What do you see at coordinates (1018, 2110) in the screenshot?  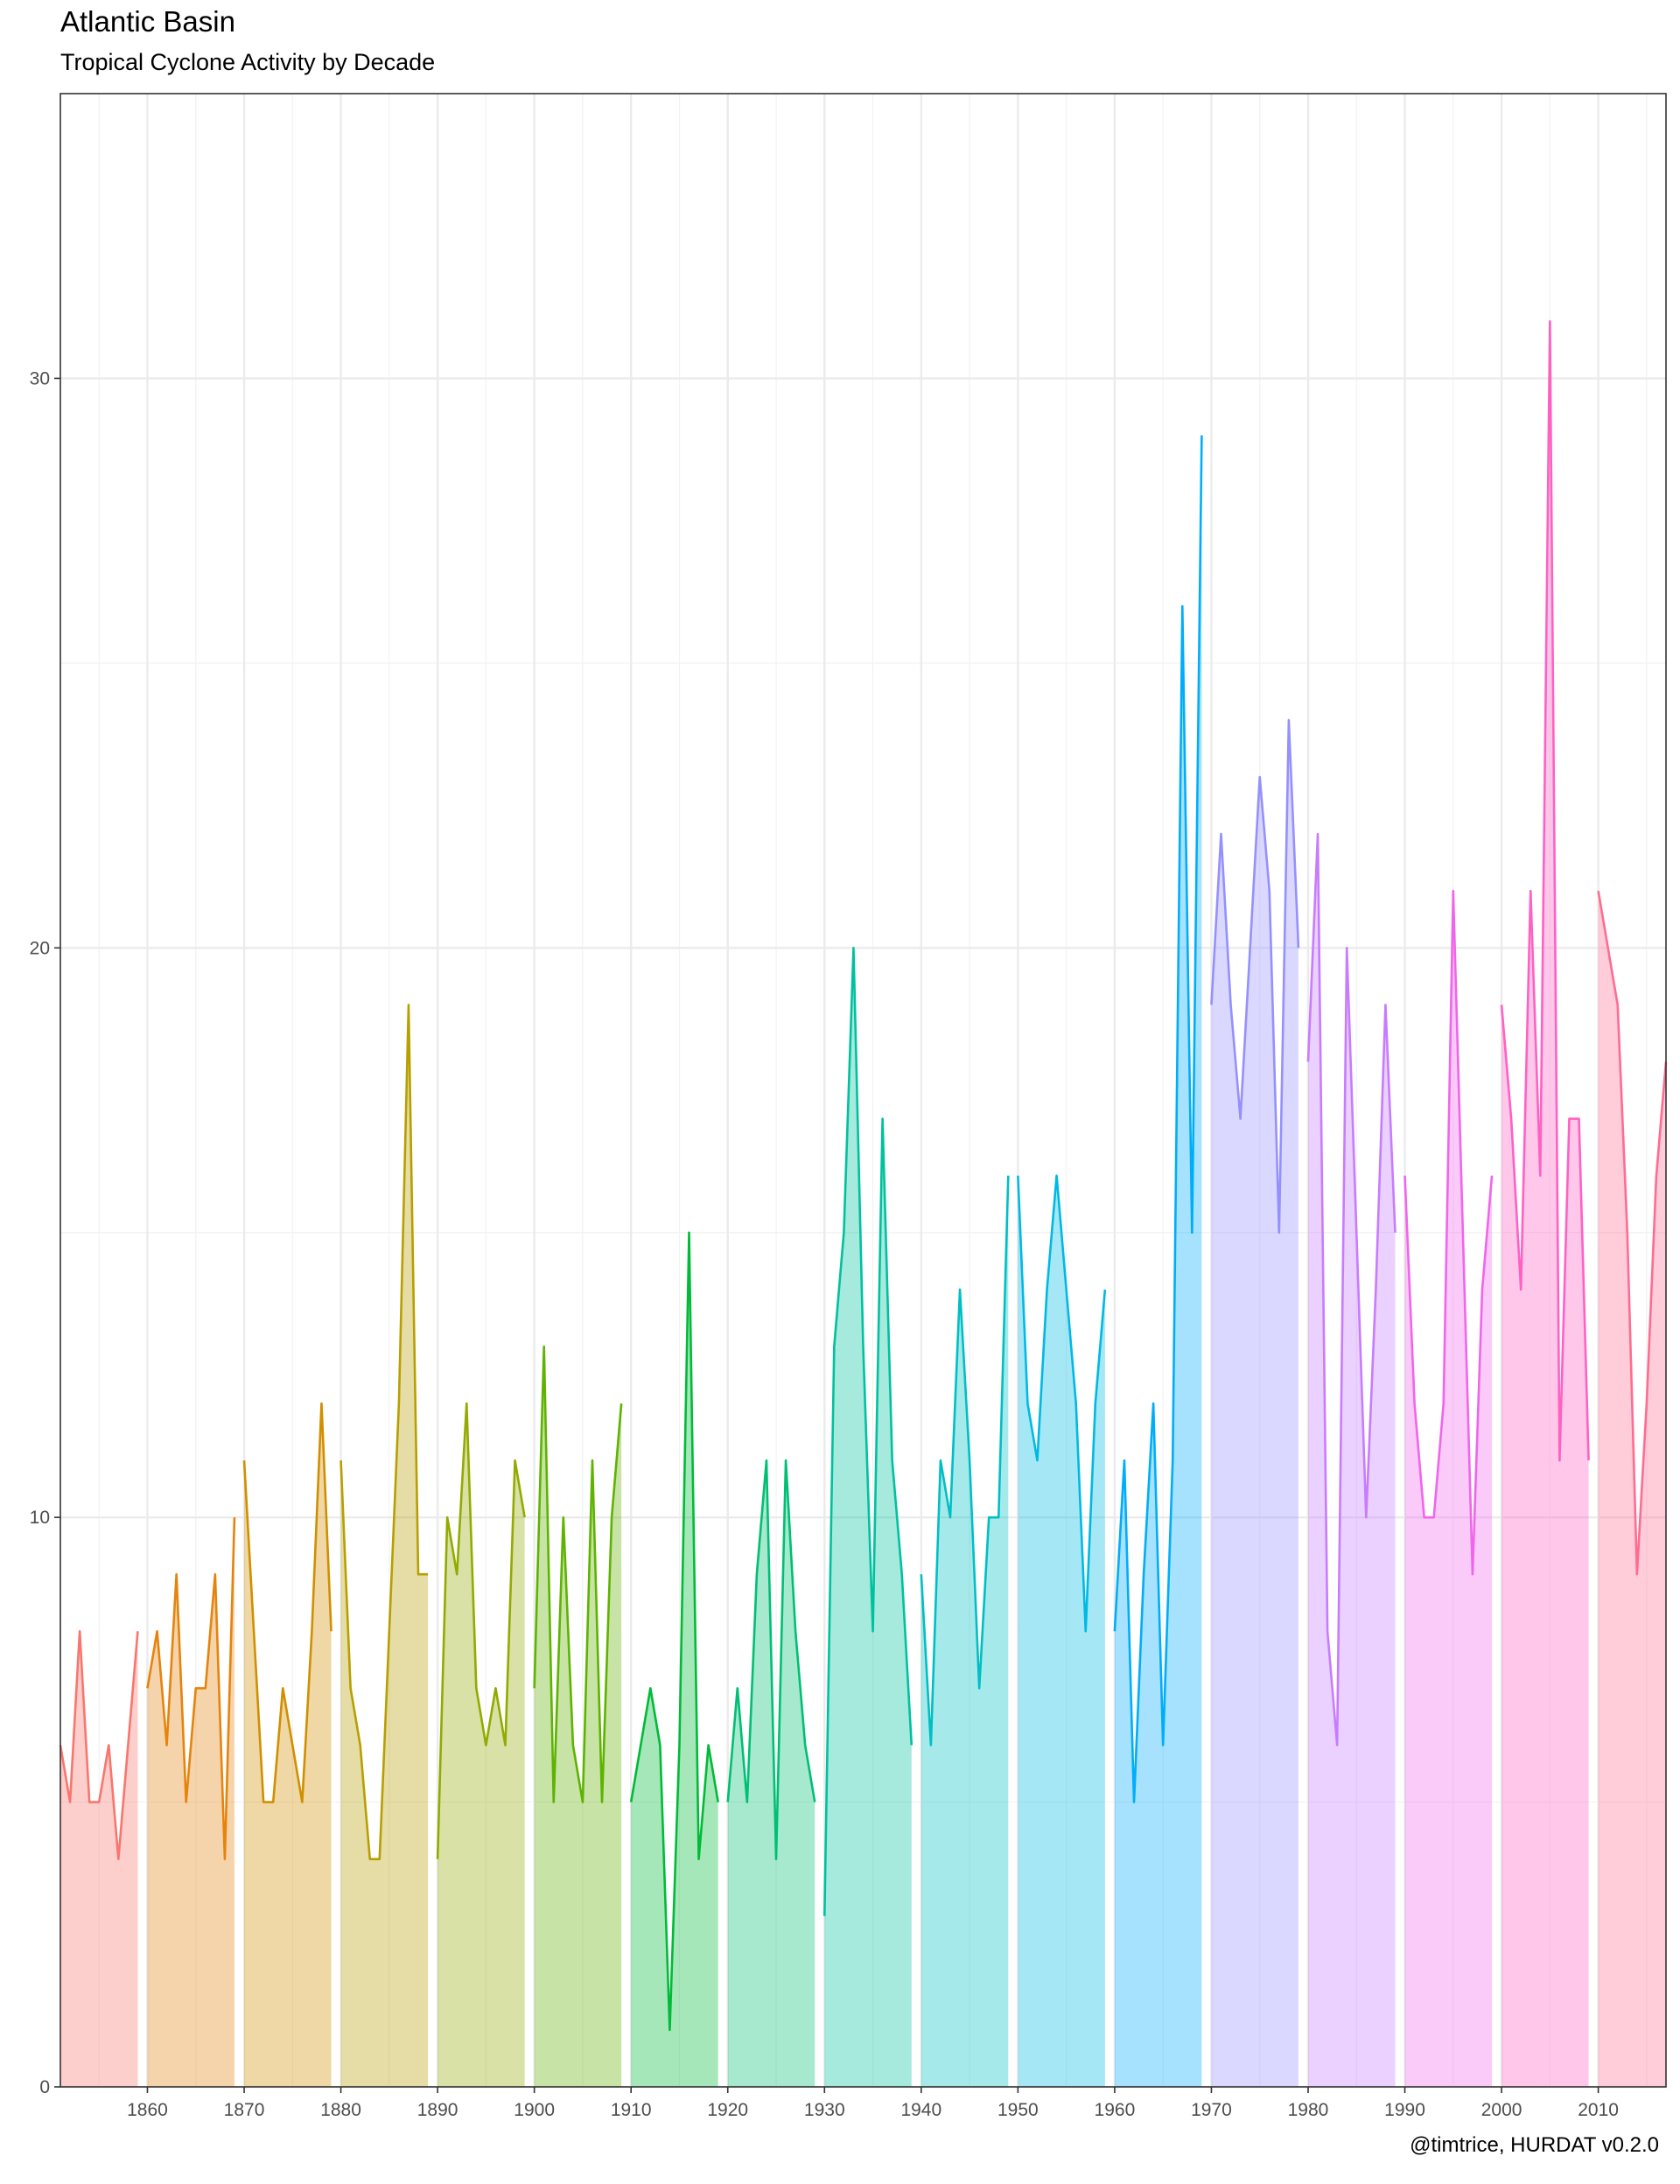 I see `x-tick-label: 1950` at bounding box center [1018, 2110].